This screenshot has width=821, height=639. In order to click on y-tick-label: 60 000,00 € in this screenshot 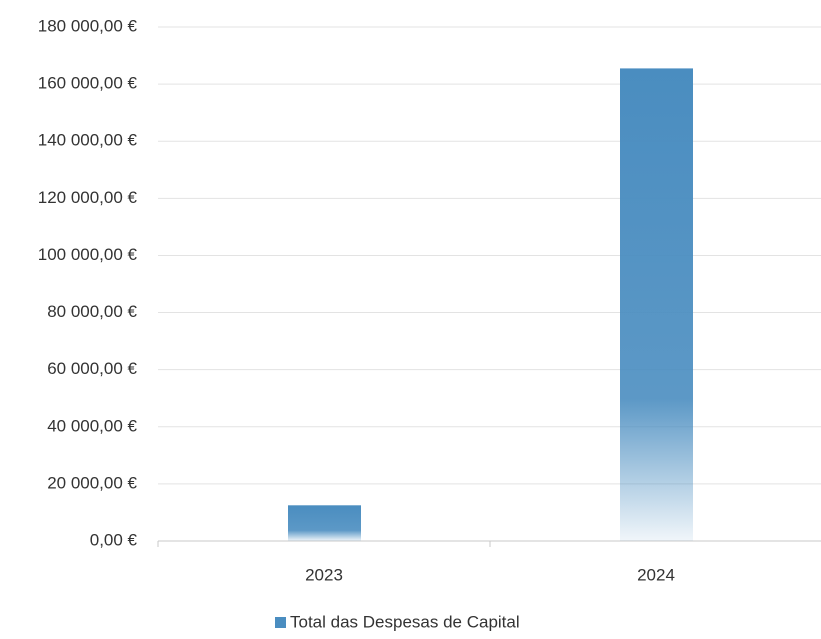, I will do `click(92, 368)`.